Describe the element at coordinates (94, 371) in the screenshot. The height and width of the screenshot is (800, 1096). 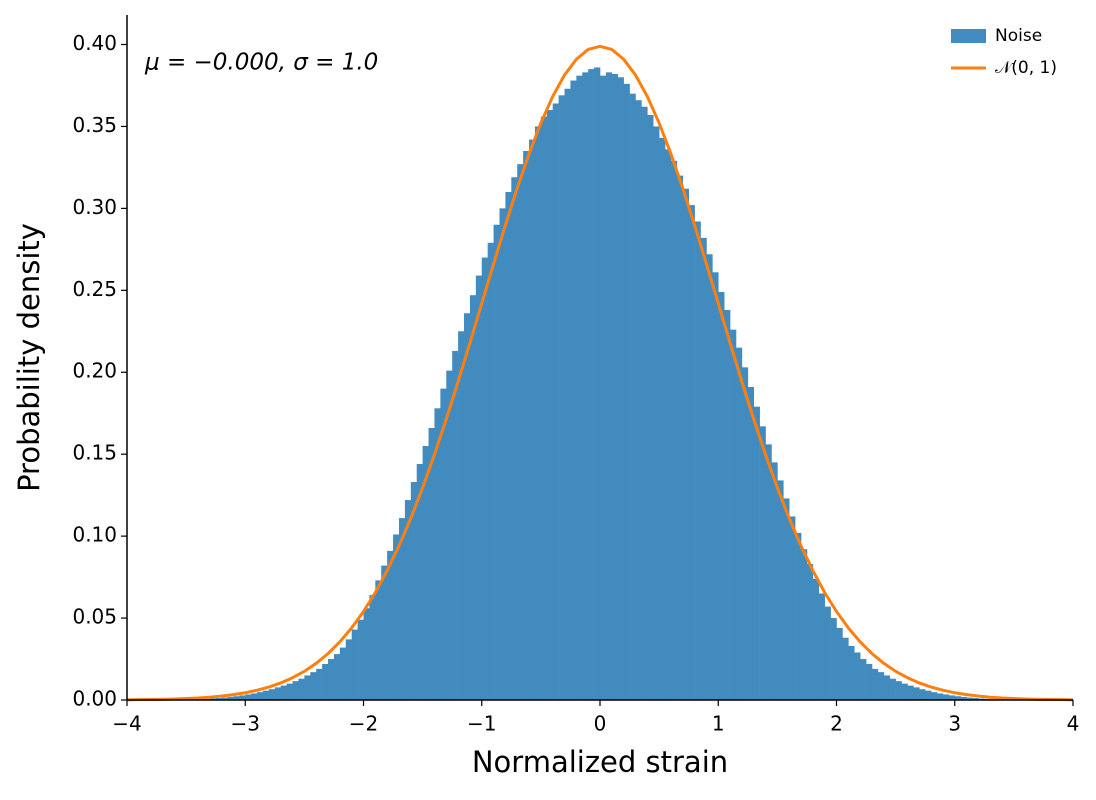
I see `y-tick-label: 0.20` at that location.